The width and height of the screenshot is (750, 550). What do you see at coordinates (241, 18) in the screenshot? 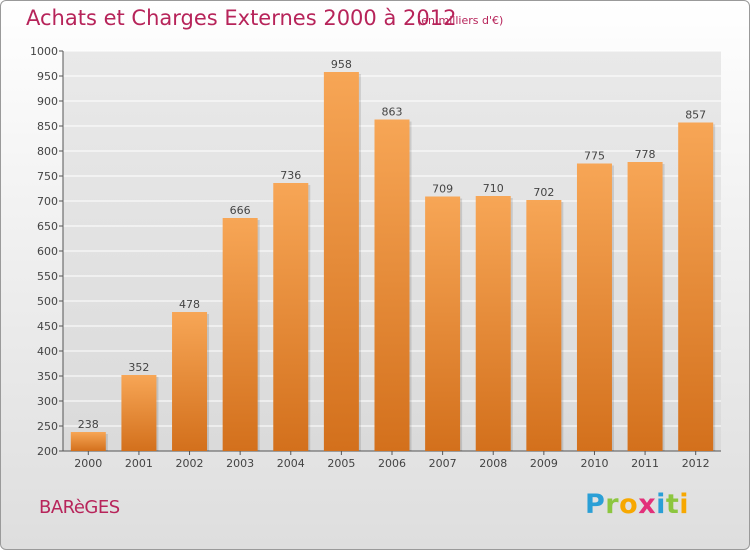
I see `chart-title: Achats et Charges Externes 2000 à 2012` at bounding box center [241, 18].